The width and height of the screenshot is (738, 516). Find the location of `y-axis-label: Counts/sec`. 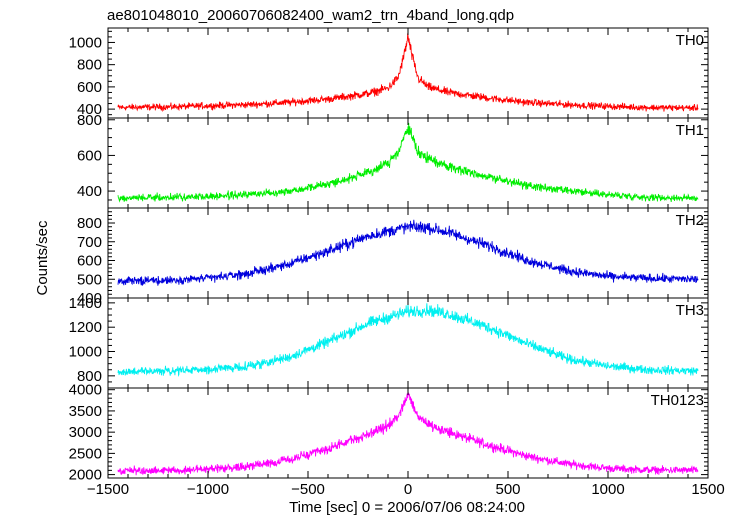

y-axis-label: Counts/sec is located at coordinates (42, 258).